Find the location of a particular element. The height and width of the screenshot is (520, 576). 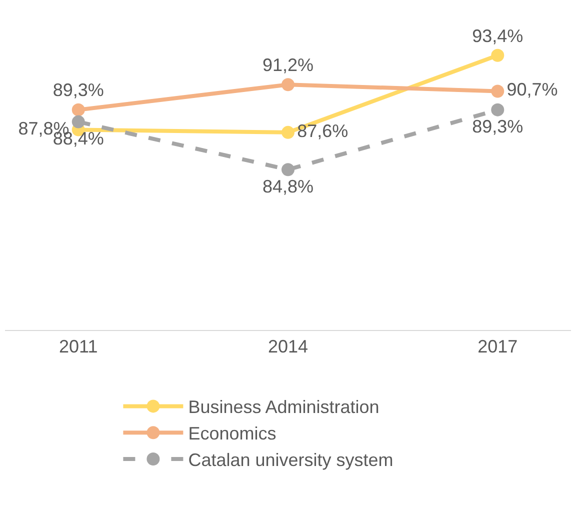

legend-label: Catalan university system is located at coordinates (291, 460).